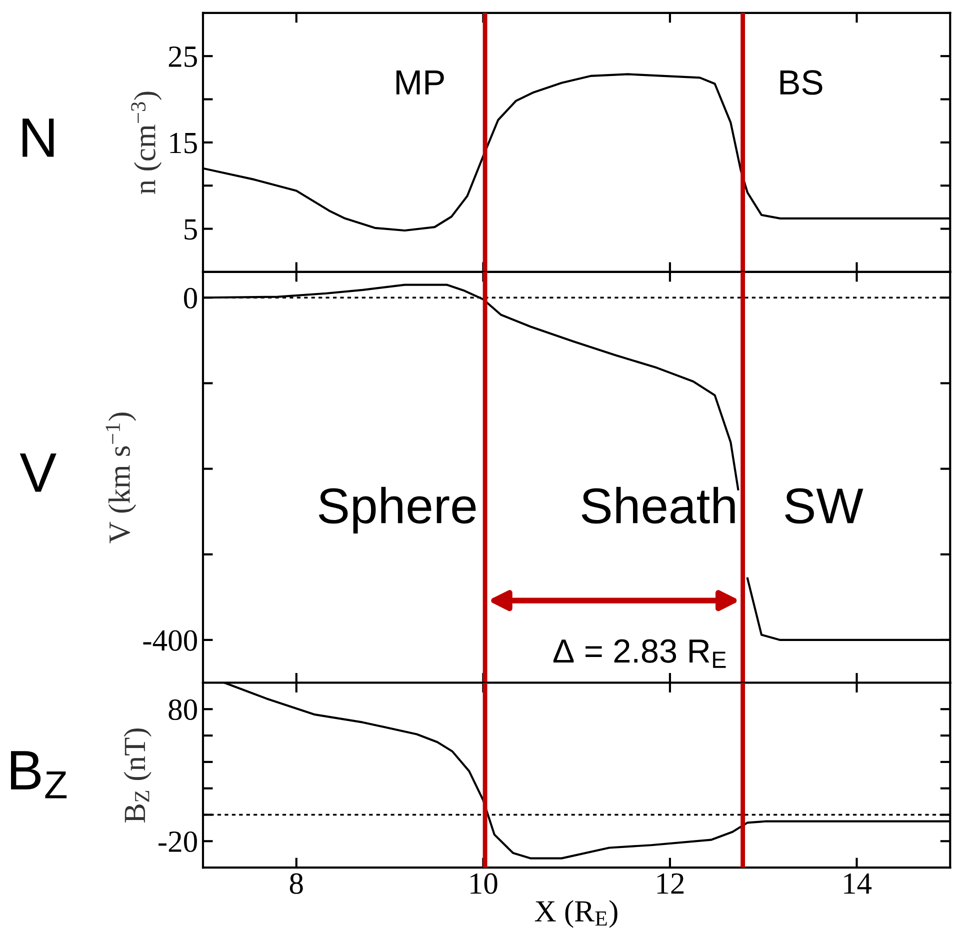  What do you see at coordinates (182, 56) in the screenshot?
I see `y-tick-label: 25` at bounding box center [182, 56].